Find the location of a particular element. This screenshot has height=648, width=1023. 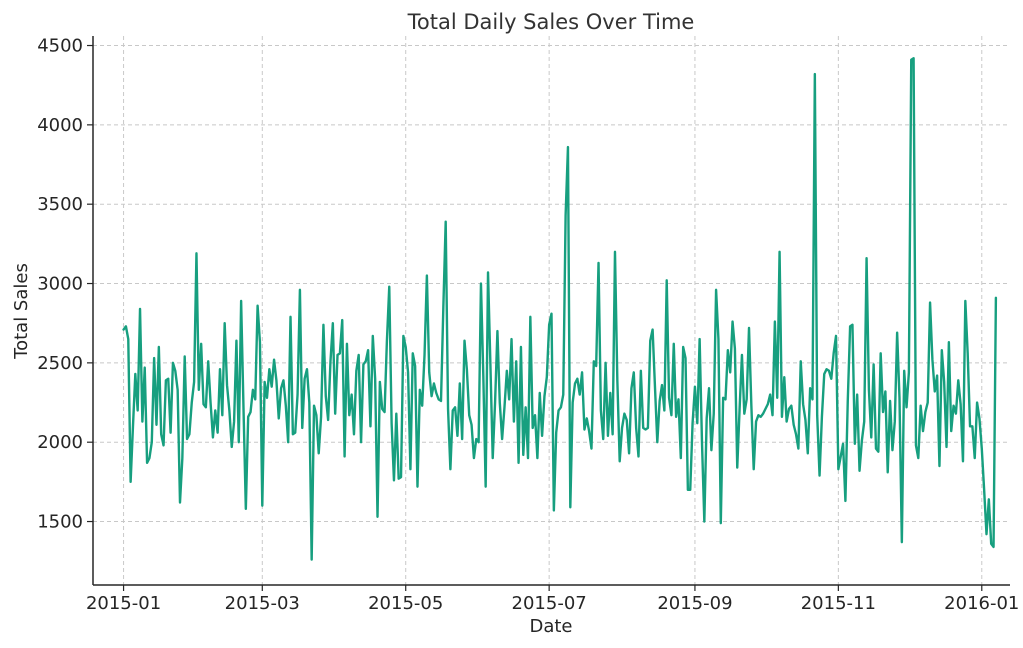

y-tick-label: 1500 is located at coordinates (60, 522).